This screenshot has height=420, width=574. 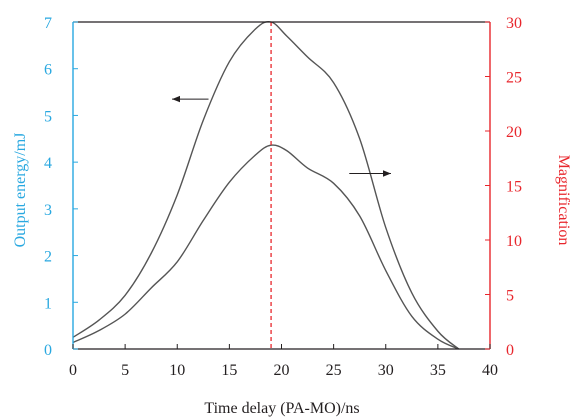 What do you see at coordinates (73, 370) in the screenshot?
I see `x-tick-label: 0` at bounding box center [73, 370].